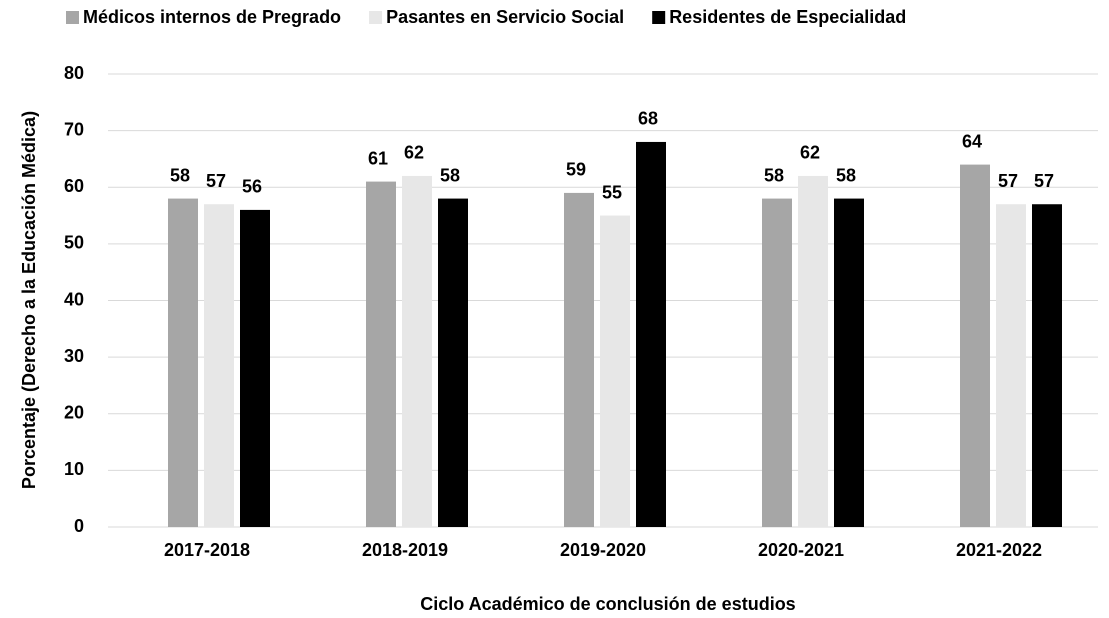 The image size is (1109, 618). What do you see at coordinates (74, 73) in the screenshot?
I see `y-tick-label: 80` at bounding box center [74, 73].